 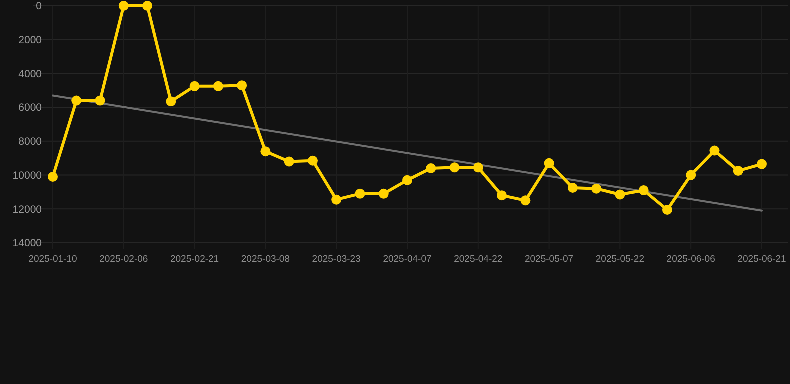 I want to click on x-tick-label: 2025-06-21, so click(x=762, y=259).